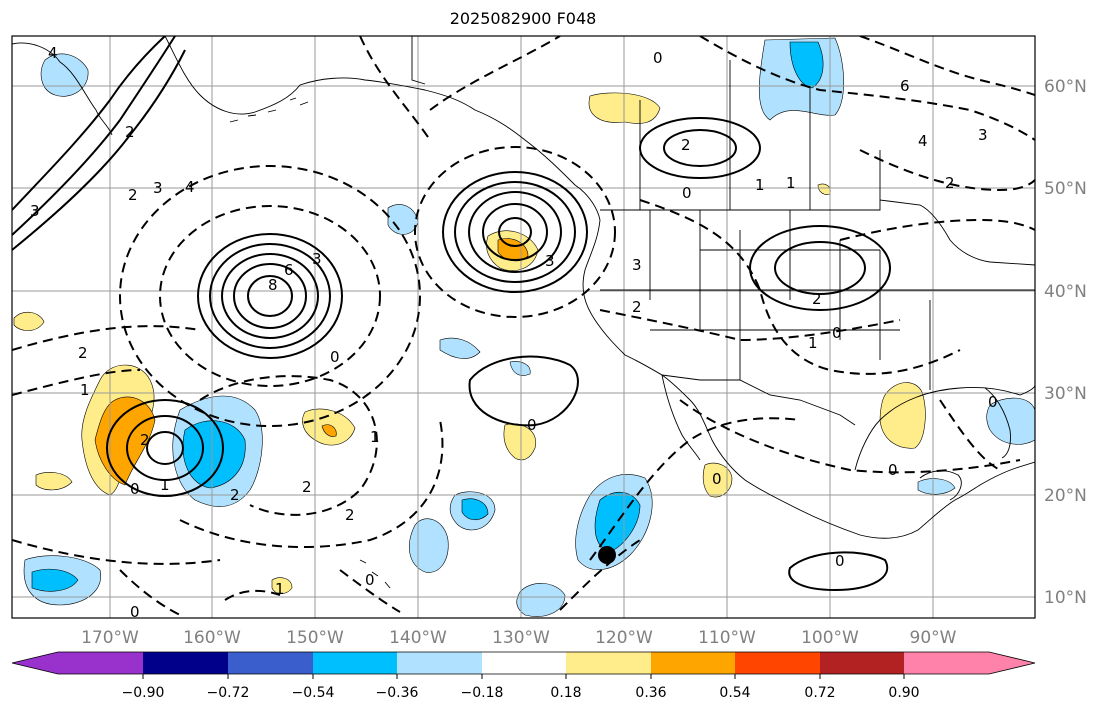 The height and width of the screenshot is (712, 1105). Describe the element at coordinates (329, 430) in the screenshot. I see `orange-patch` at that location.